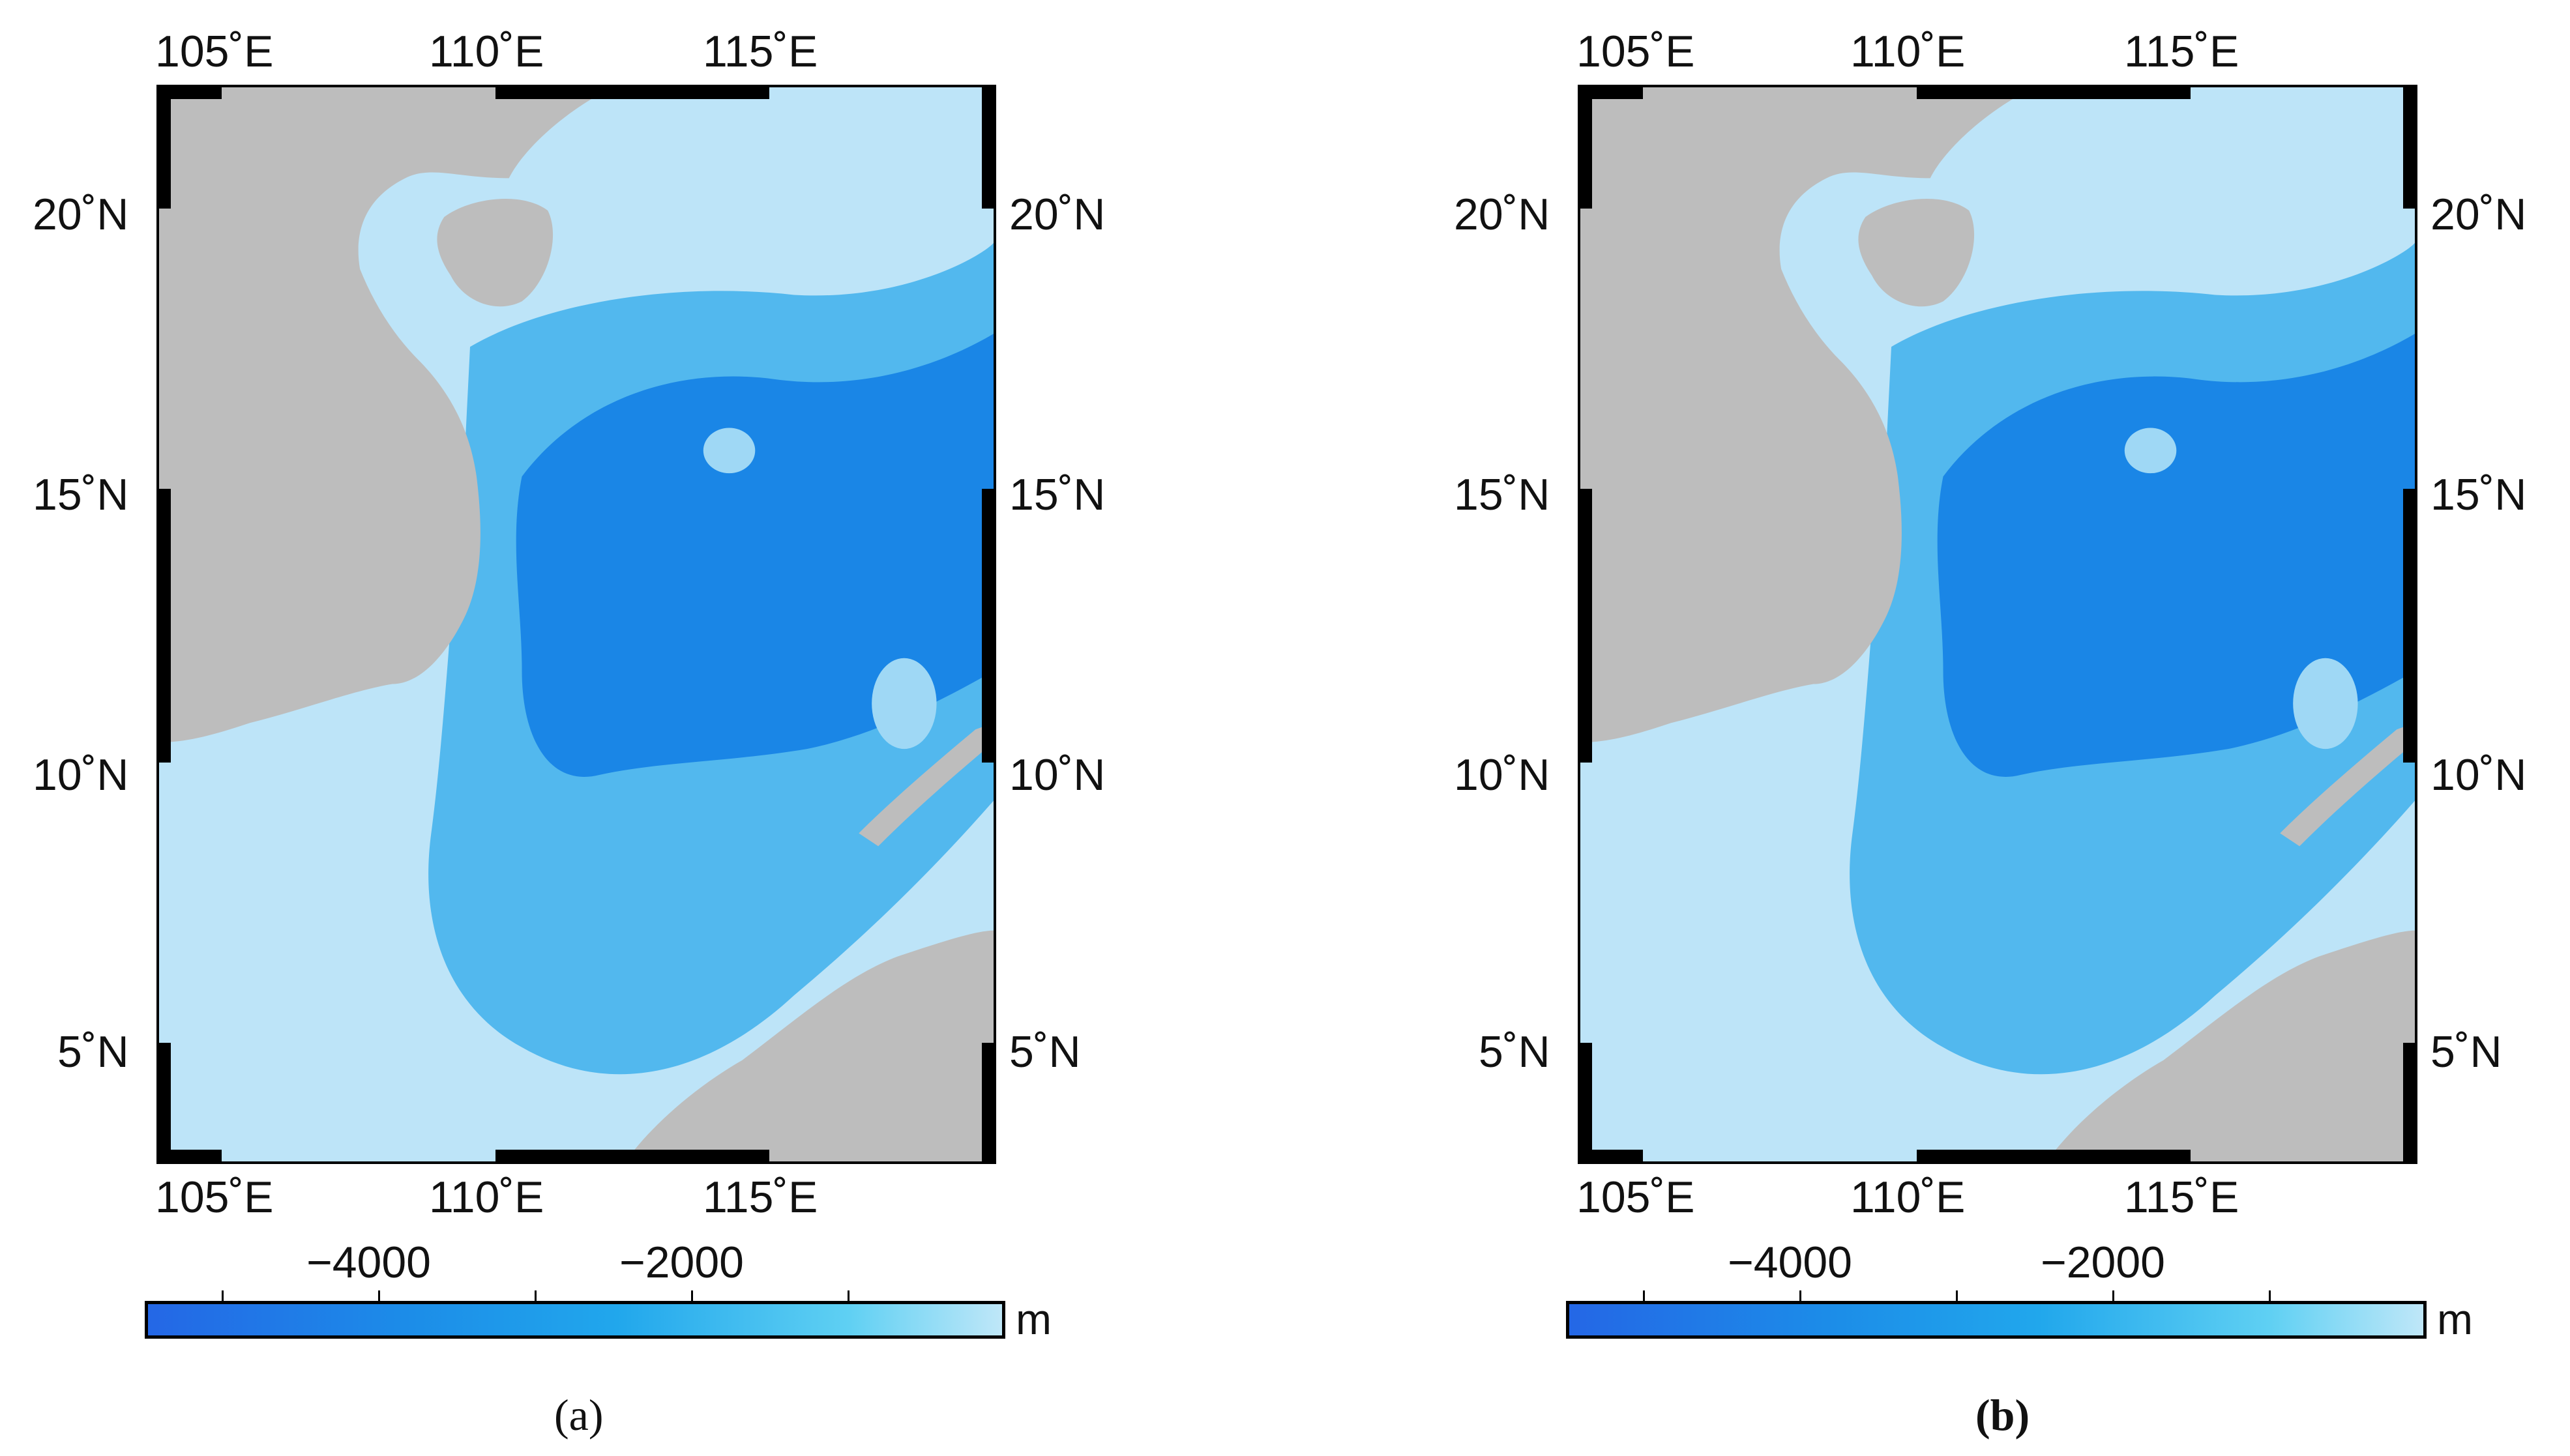 The width and height of the screenshot is (2570, 1456). What do you see at coordinates (2002, 1415) in the screenshot?
I see `panel-label-b: (b)` at bounding box center [2002, 1415].